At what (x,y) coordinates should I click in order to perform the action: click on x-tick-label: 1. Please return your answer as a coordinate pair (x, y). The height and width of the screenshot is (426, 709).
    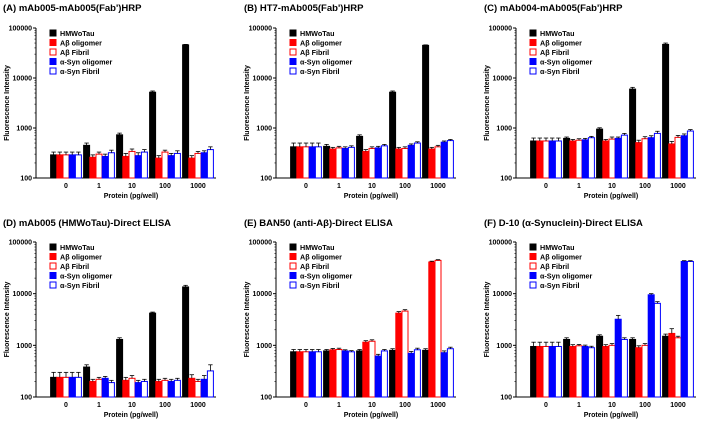
    Looking at the image, I should click on (339, 186).